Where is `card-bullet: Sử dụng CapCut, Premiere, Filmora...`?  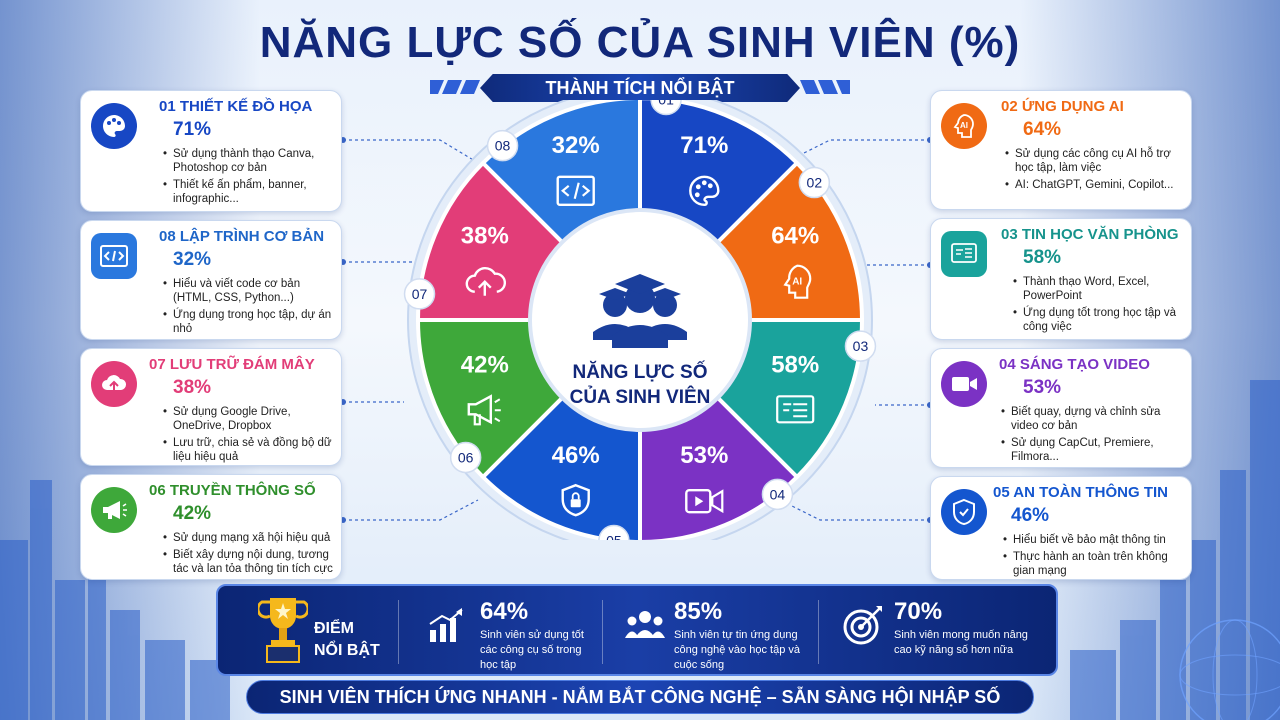 card-bullet: Sử dụng CapCut, Premiere, Filmora... is located at coordinates (1095, 450).